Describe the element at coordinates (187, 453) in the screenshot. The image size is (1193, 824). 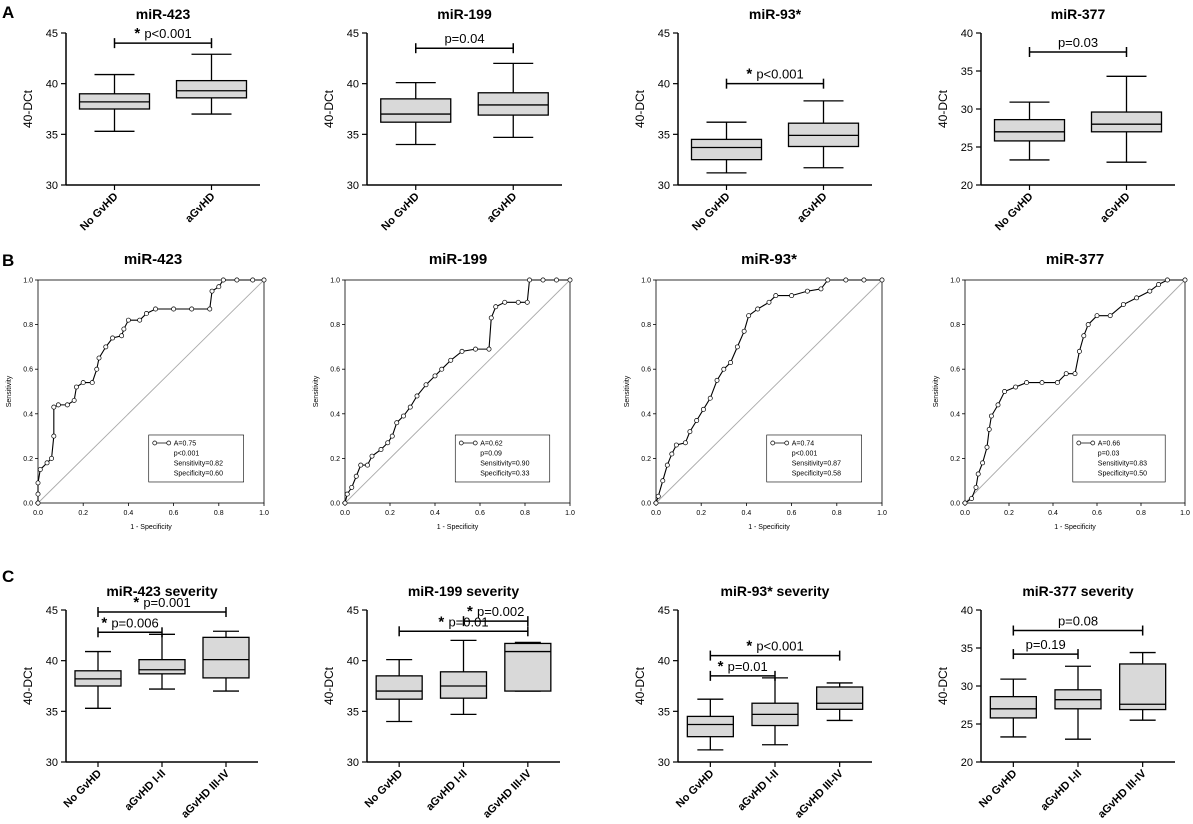
I see `legend-entry: p<0.001` at that location.